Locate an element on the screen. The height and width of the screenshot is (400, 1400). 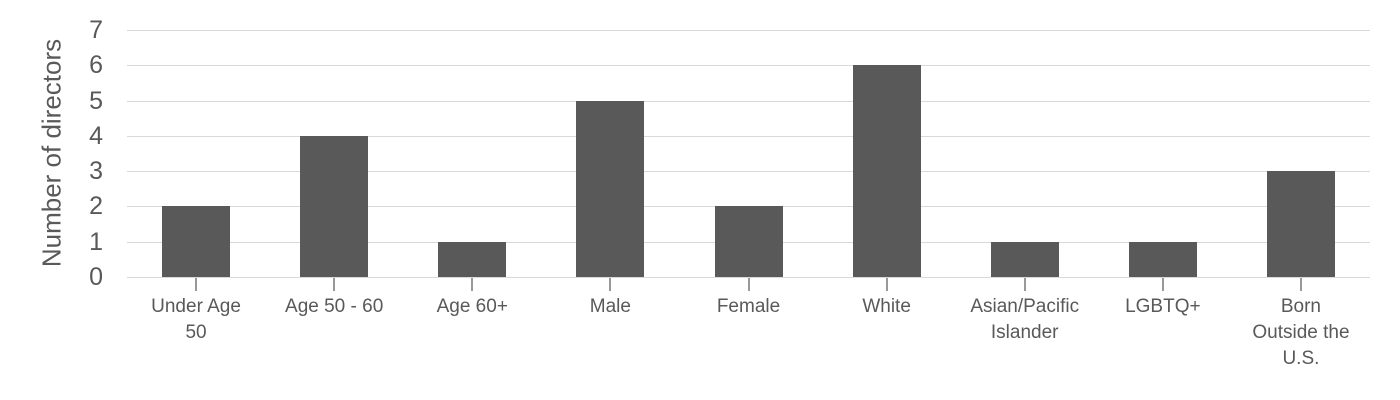
x-tick-label: Age 60+ is located at coordinates (472, 306).